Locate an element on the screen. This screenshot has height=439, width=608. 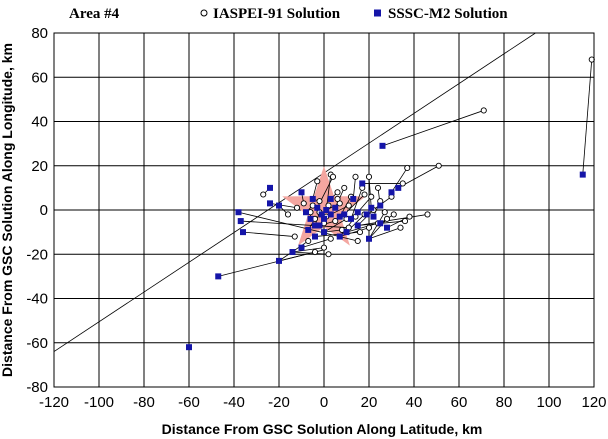
x-tick-label: 120 is located at coordinates (593, 402).